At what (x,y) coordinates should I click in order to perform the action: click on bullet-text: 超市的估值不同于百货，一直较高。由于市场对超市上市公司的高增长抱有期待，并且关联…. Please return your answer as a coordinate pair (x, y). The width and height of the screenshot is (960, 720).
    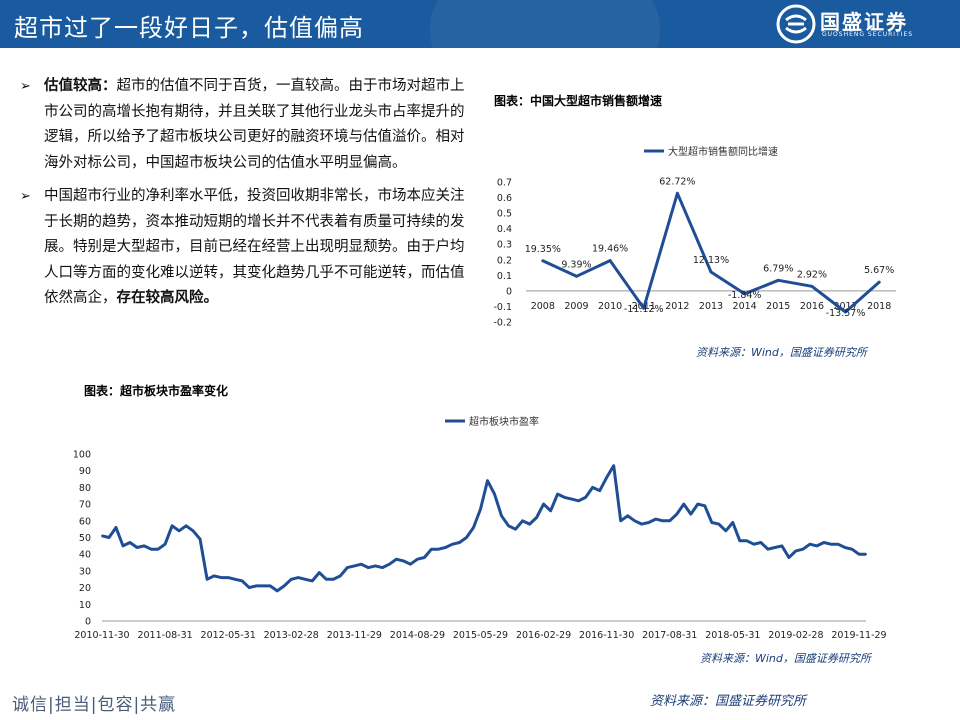
    Looking at the image, I should click on (254, 124).